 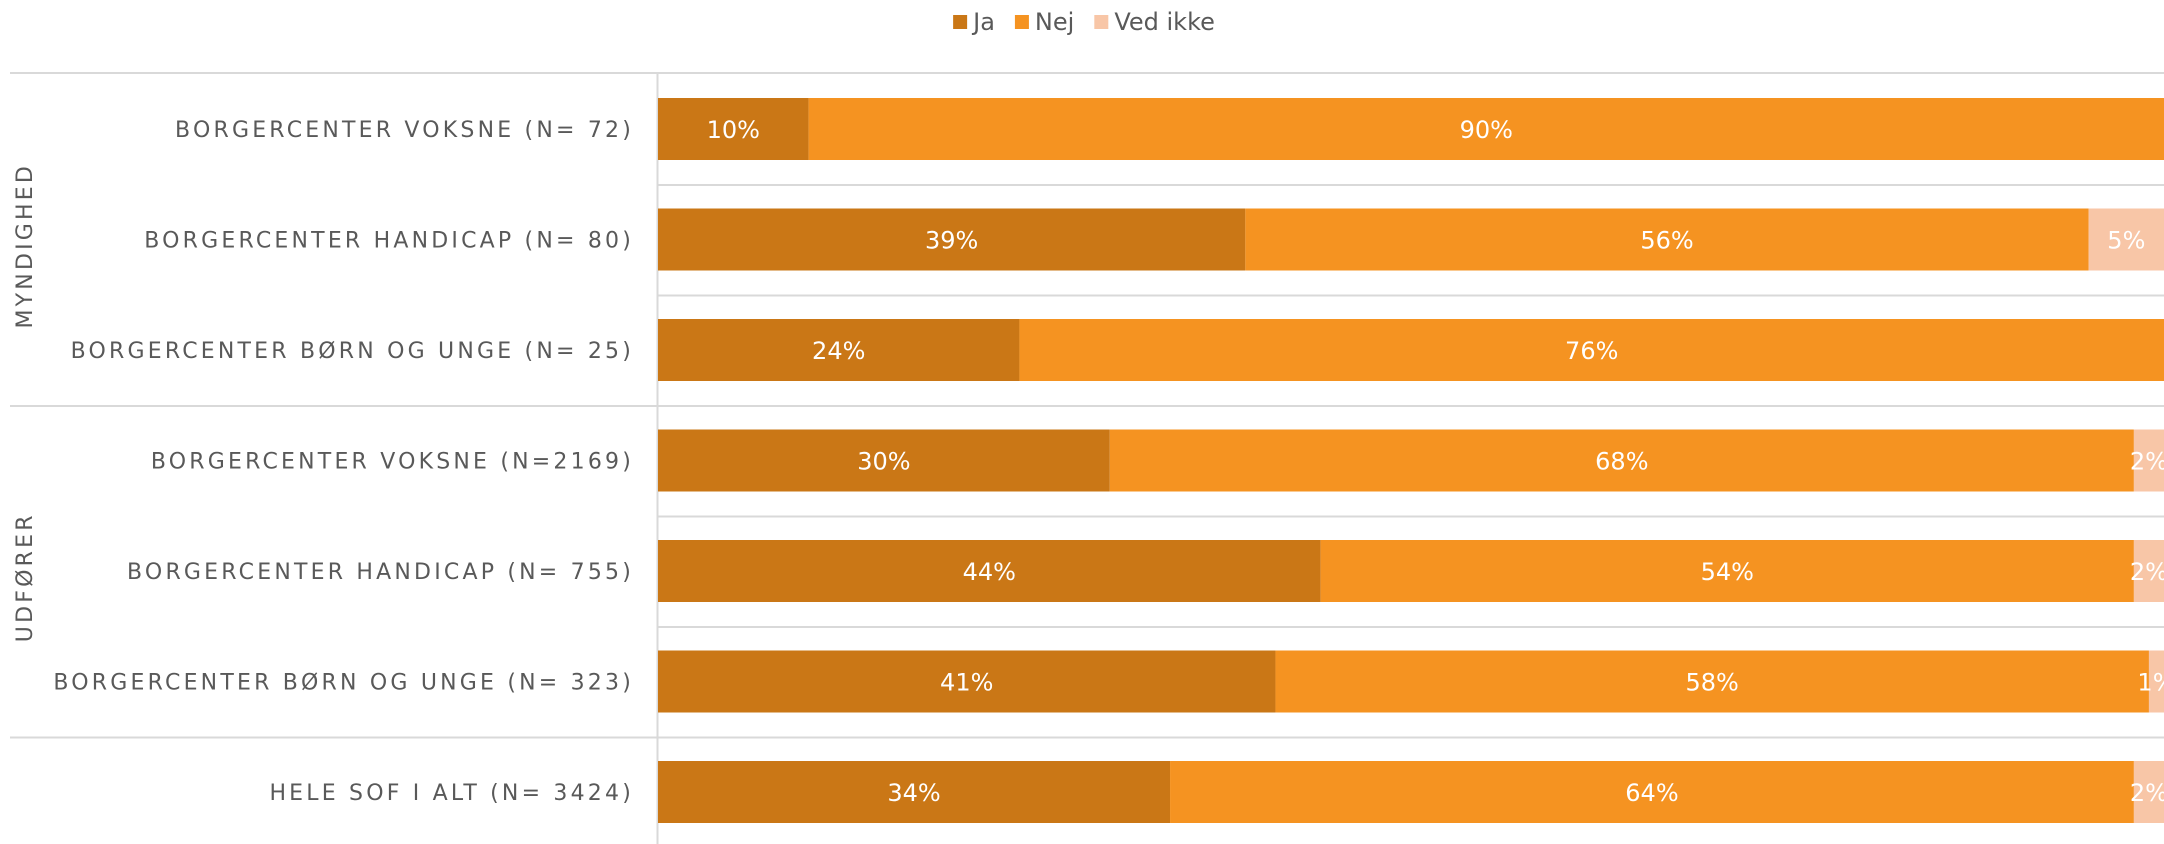 I want to click on data-label: 54%, so click(x=1727, y=572).